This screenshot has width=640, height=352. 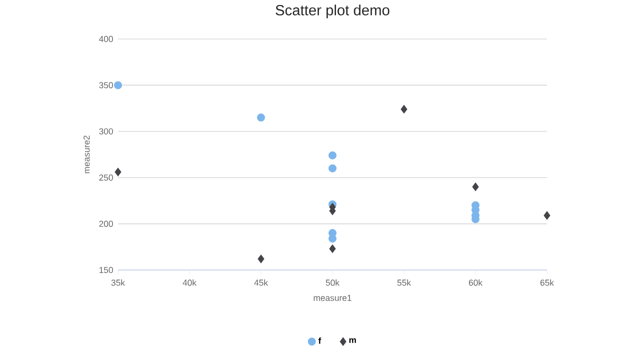 I want to click on x-tick-label: 65k, so click(x=547, y=282).